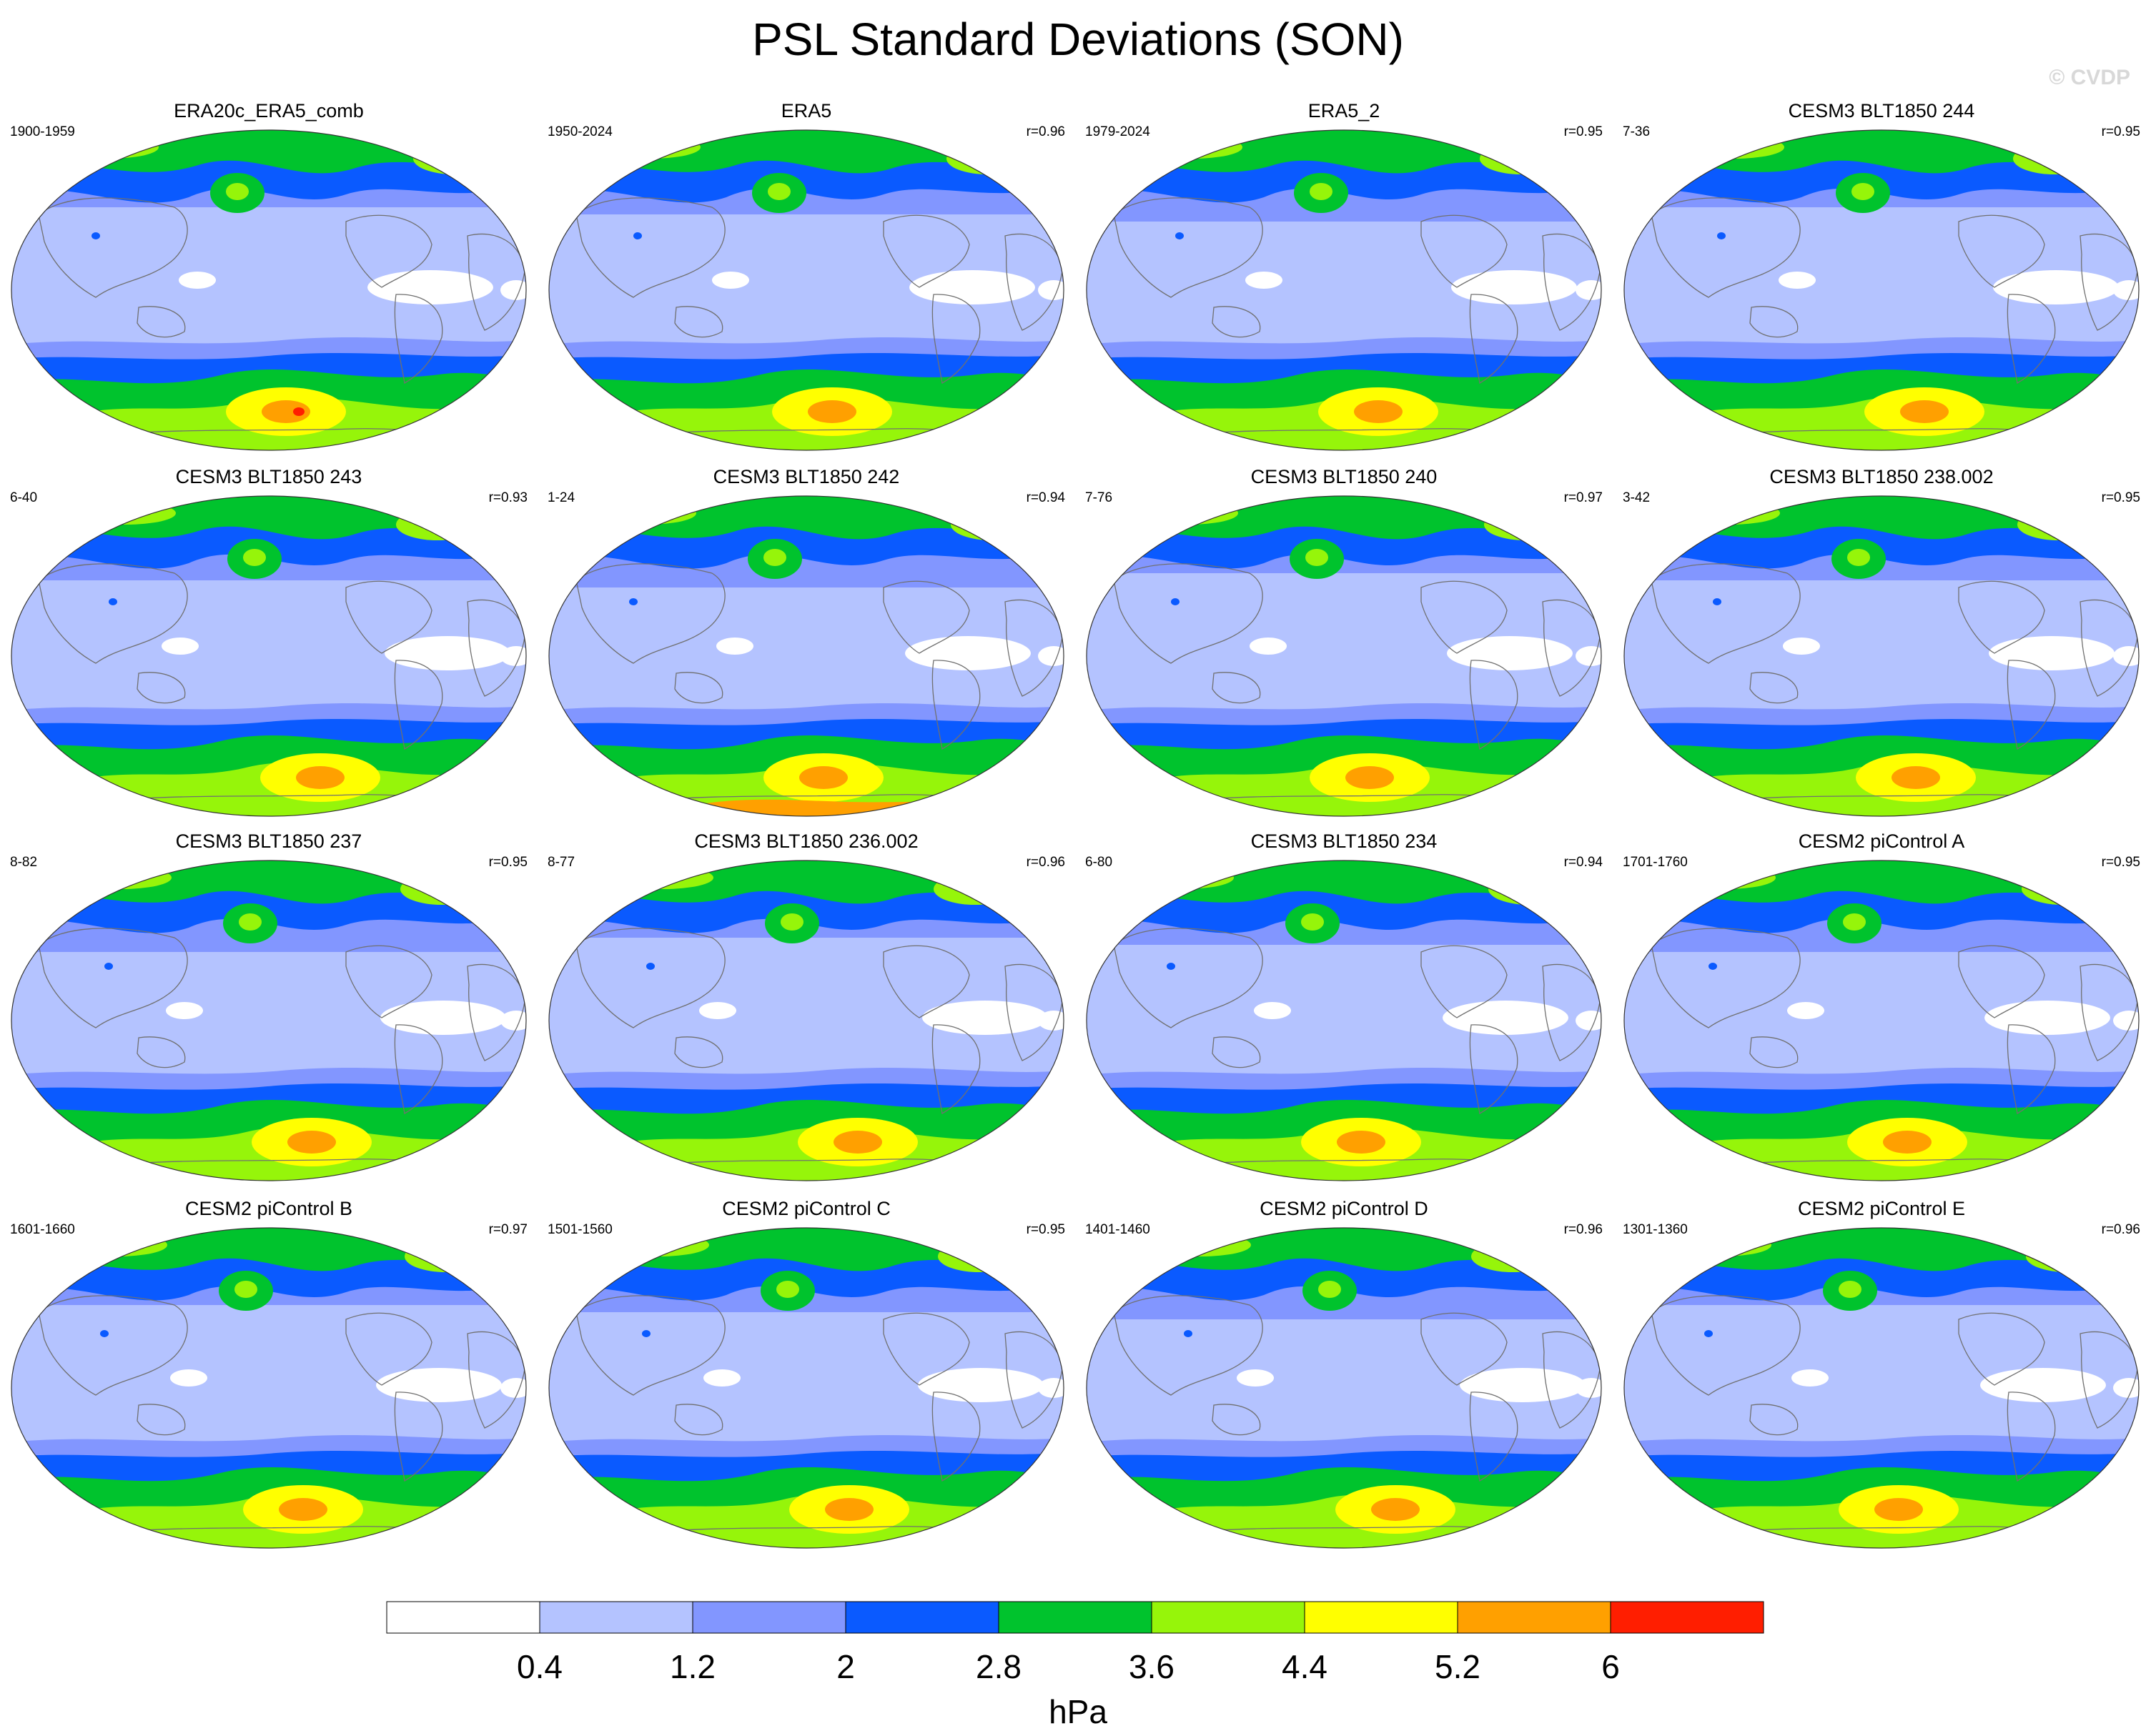 Image resolution: width=2156 pixels, height=1731 pixels. I want to click on panel-years-label: 1601-1660, so click(42, 1229).